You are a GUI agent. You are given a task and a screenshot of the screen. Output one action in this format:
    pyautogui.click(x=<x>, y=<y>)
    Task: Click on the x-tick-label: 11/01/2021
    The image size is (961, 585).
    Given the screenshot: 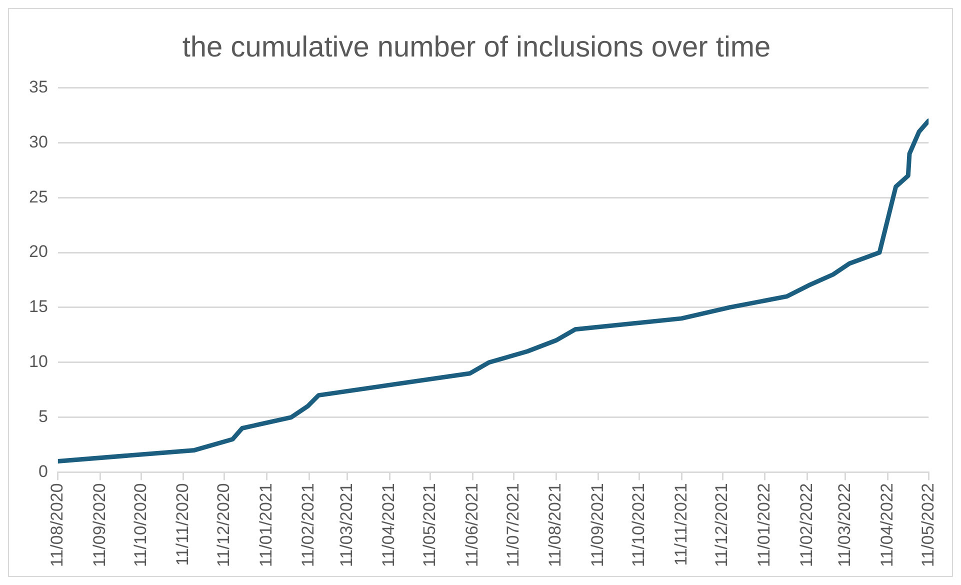 What is the action you would take?
    pyautogui.click(x=266, y=525)
    